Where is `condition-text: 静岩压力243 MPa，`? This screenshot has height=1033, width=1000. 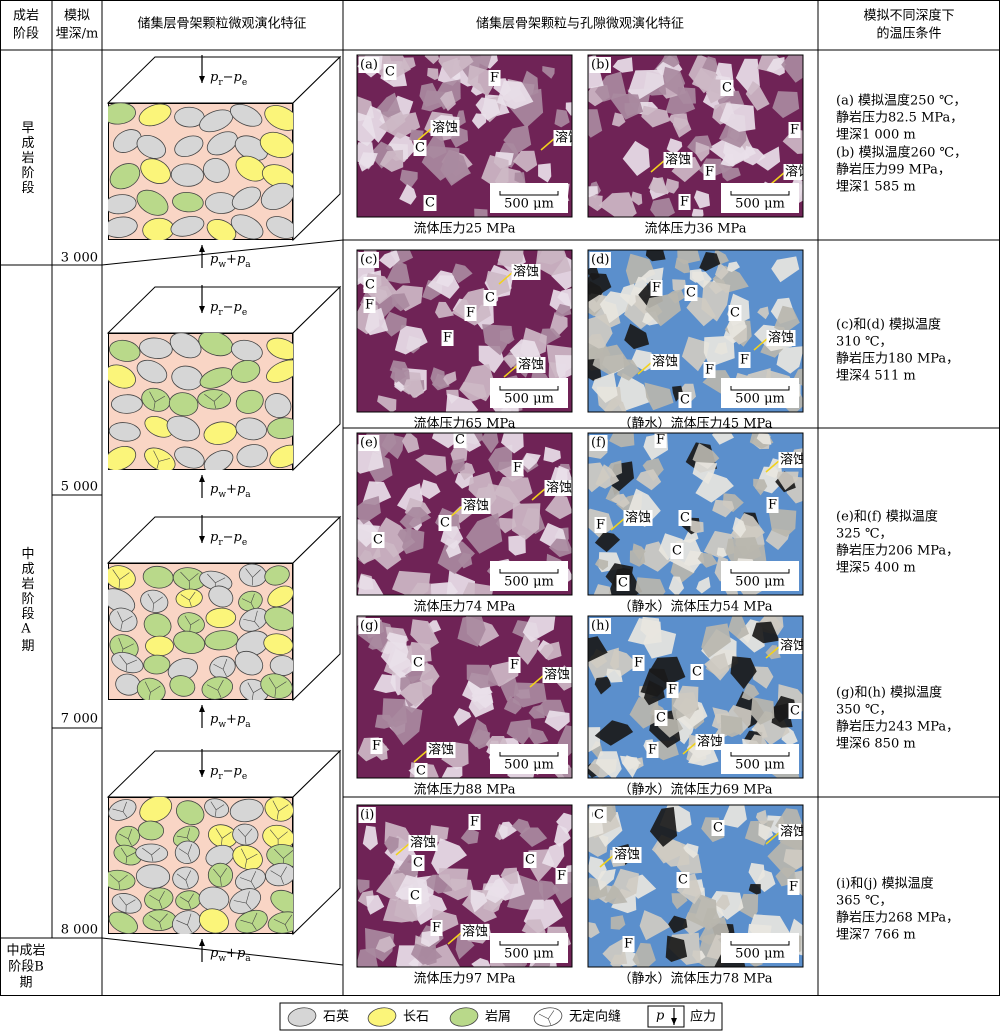
condition-text: 静岩压力243 MPa， is located at coordinates (897, 727).